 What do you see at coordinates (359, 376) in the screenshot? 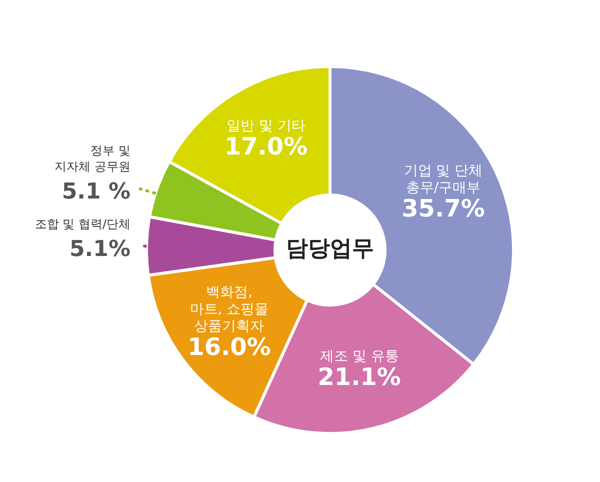
I see `data-label: 21.1%` at bounding box center [359, 376].